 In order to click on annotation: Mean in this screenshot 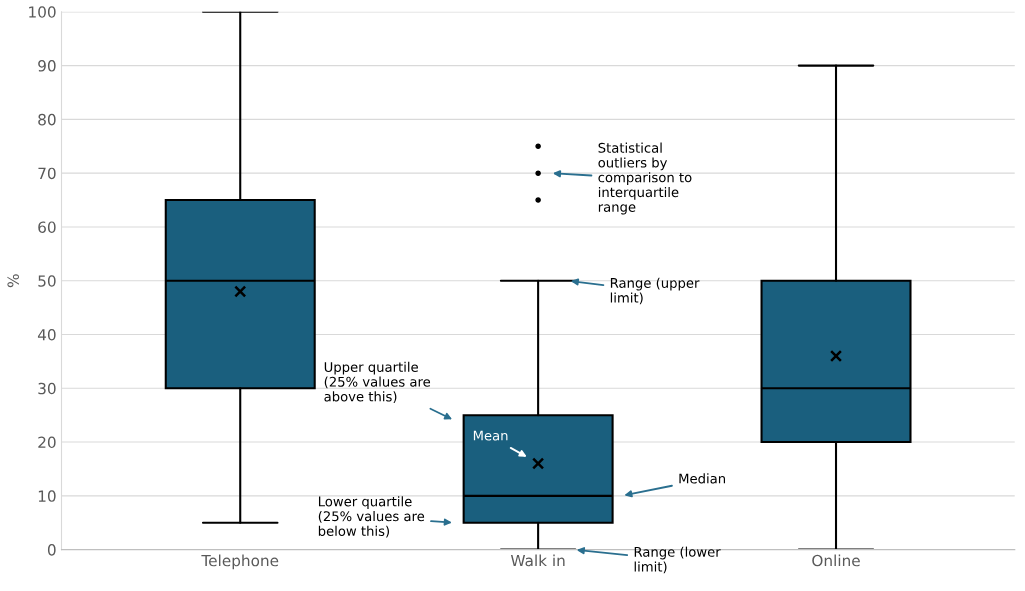, I will do `click(490, 435)`.